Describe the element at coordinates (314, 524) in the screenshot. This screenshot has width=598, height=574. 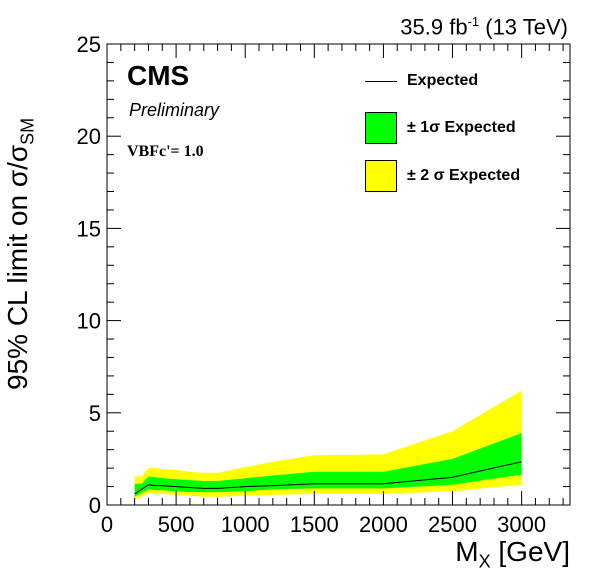
I see `x-tick-label: 1500` at that location.